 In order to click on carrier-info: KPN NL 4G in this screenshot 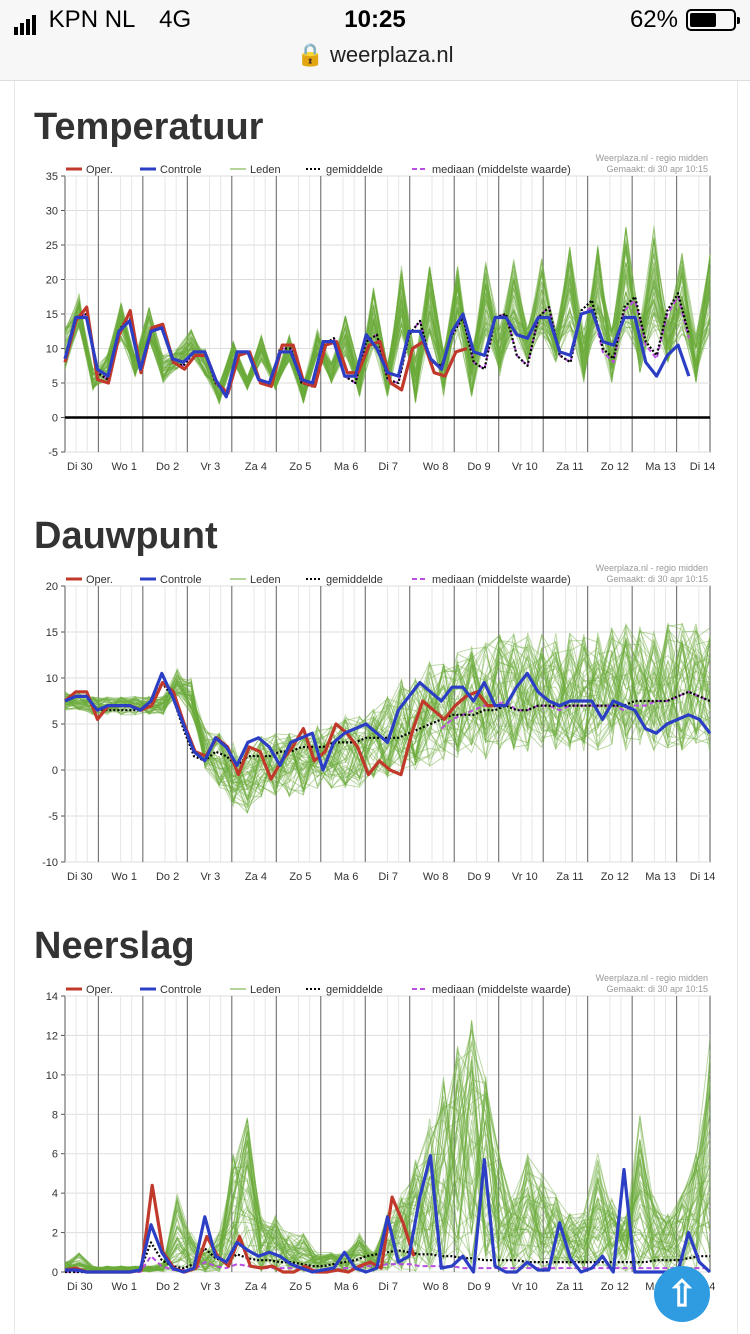, I will do `click(102, 20)`.